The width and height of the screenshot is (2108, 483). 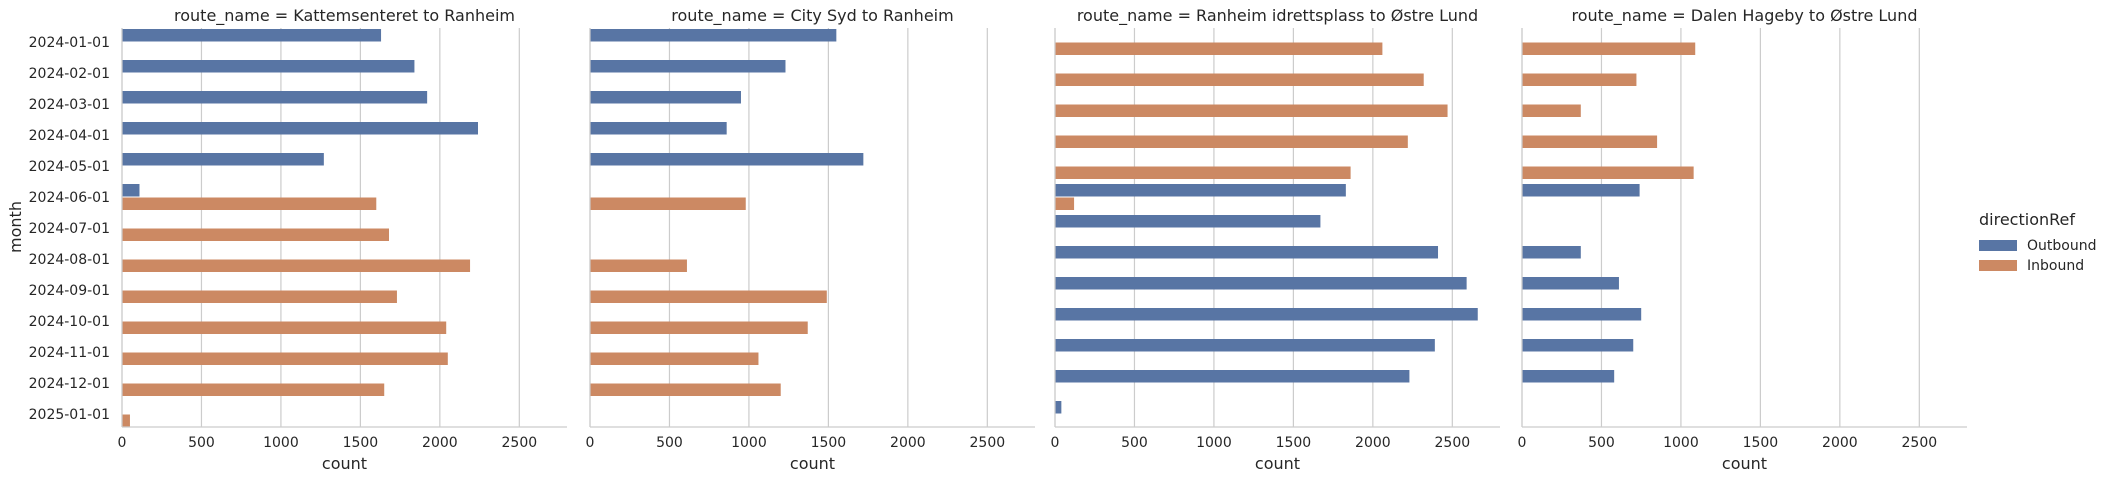 What do you see at coordinates (69, 136) in the screenshot?
I see `y-tick-label: 2024-04-01` at bounding box center [69, 136].